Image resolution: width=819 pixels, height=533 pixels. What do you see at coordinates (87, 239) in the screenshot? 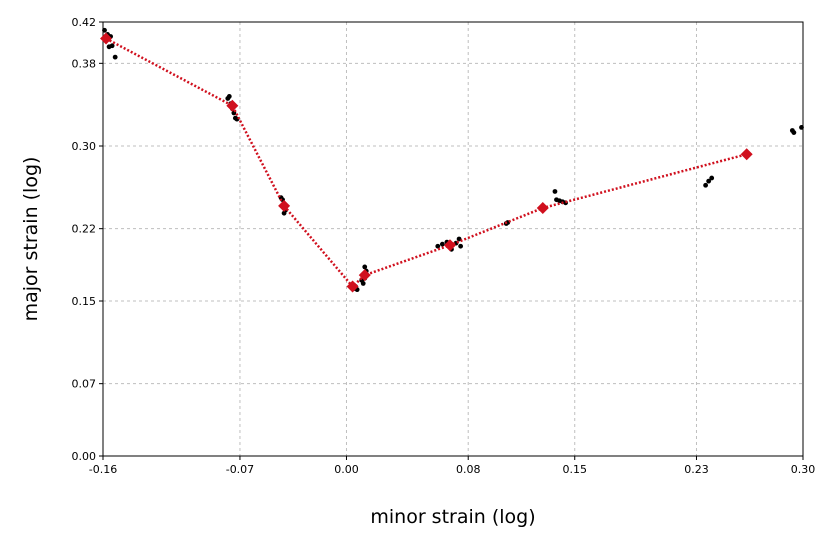
I see `y-axis-ticks: 0.00 0.07 0.15 0.22 0.30 0.38 0.42` at bounding box center [87, 239].